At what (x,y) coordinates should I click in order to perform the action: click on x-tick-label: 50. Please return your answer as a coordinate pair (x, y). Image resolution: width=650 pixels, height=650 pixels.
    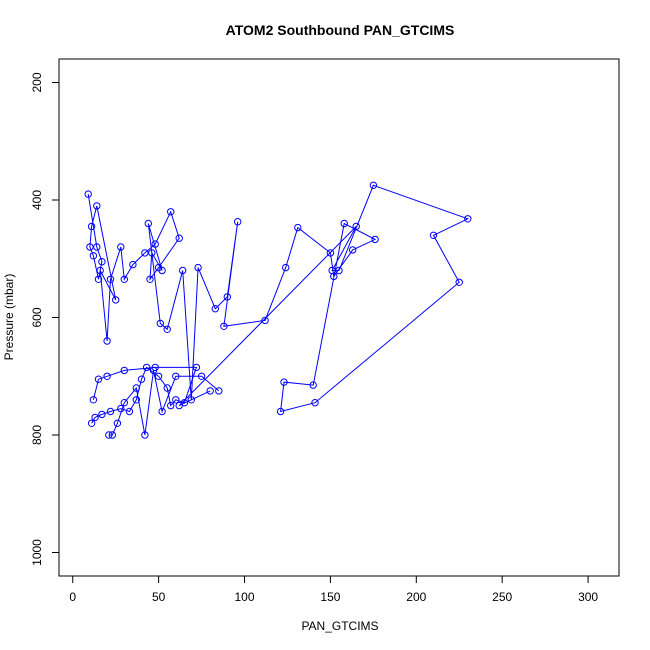
    Looking at the image, I should click on (159, 597).